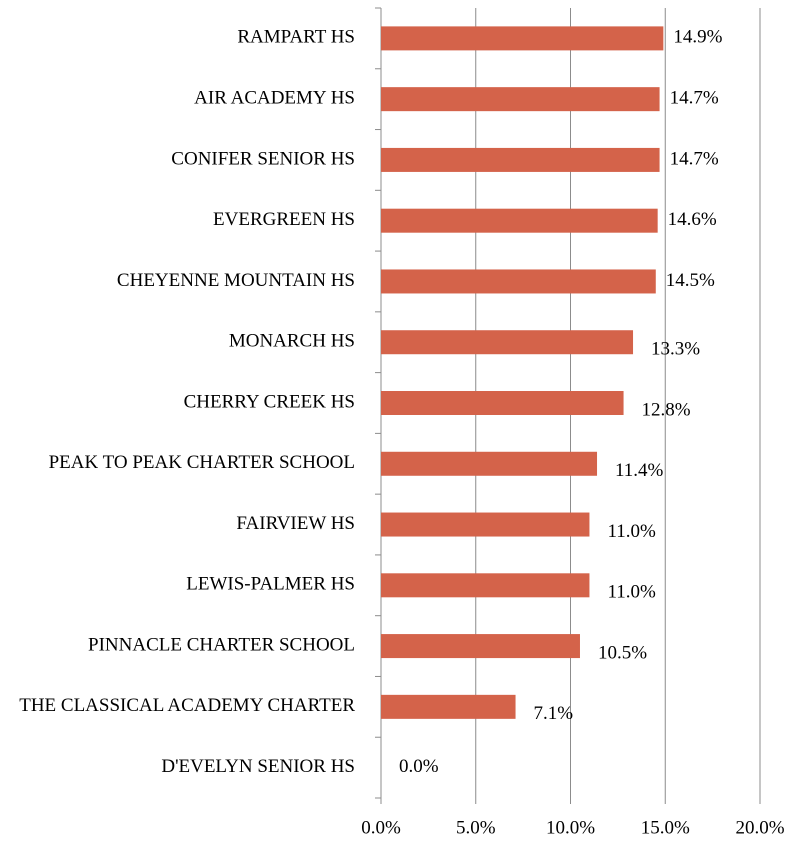  What do you see at coordinates (639, 470) in the screenshot?
I see `value-label: 11.4%` at bounding box center [639, 470].